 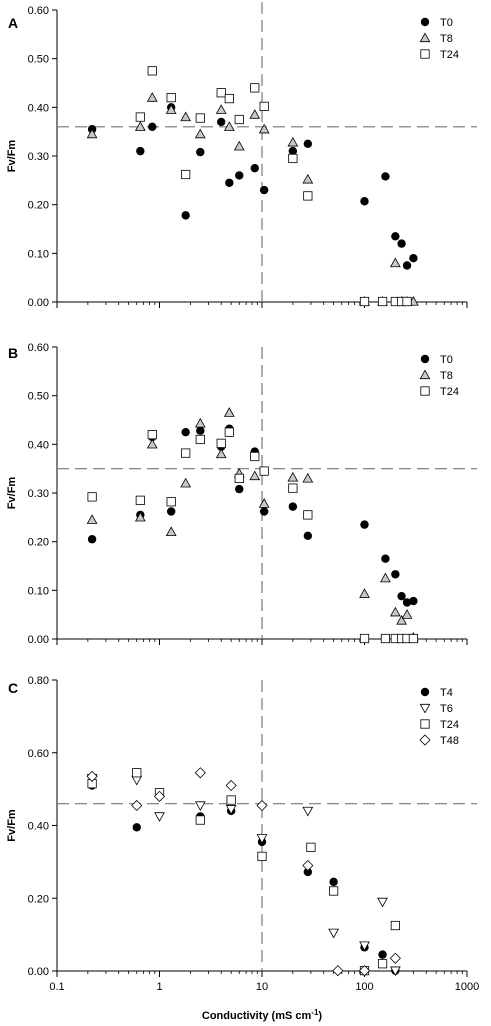 I want to click on y-tick-label: 0.30, so click(x=38, y=494).